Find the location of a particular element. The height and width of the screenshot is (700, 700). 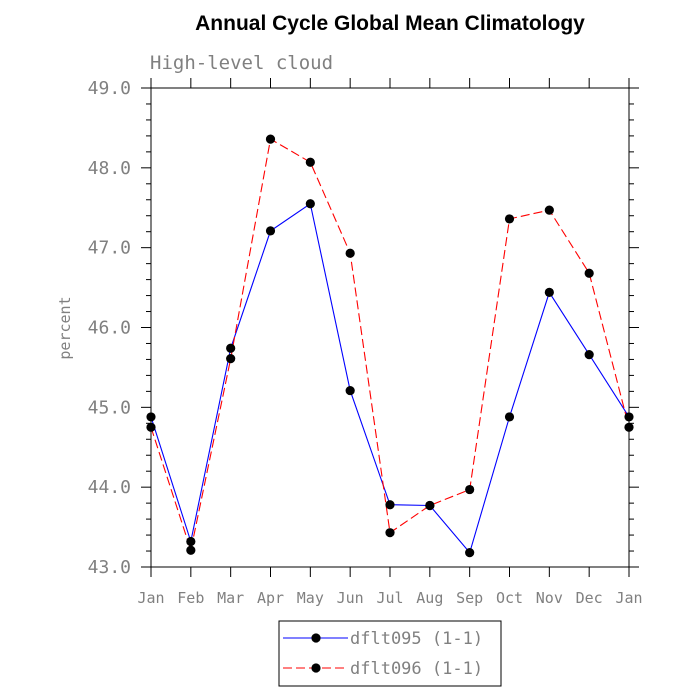

x-tick-label: Sep is located at coordinates (469, 598).